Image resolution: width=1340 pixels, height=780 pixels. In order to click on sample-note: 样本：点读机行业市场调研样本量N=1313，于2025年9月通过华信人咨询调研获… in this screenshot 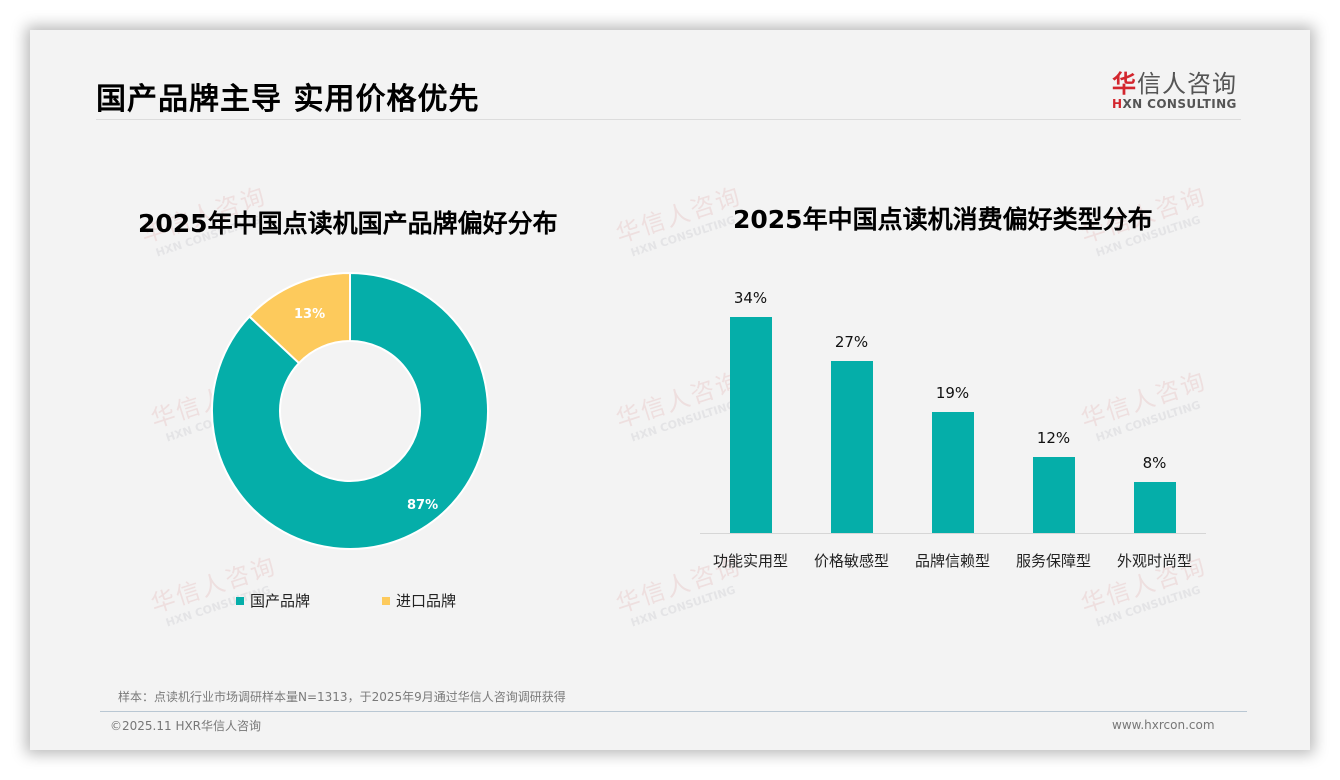, I will do `click(342, 697)`.